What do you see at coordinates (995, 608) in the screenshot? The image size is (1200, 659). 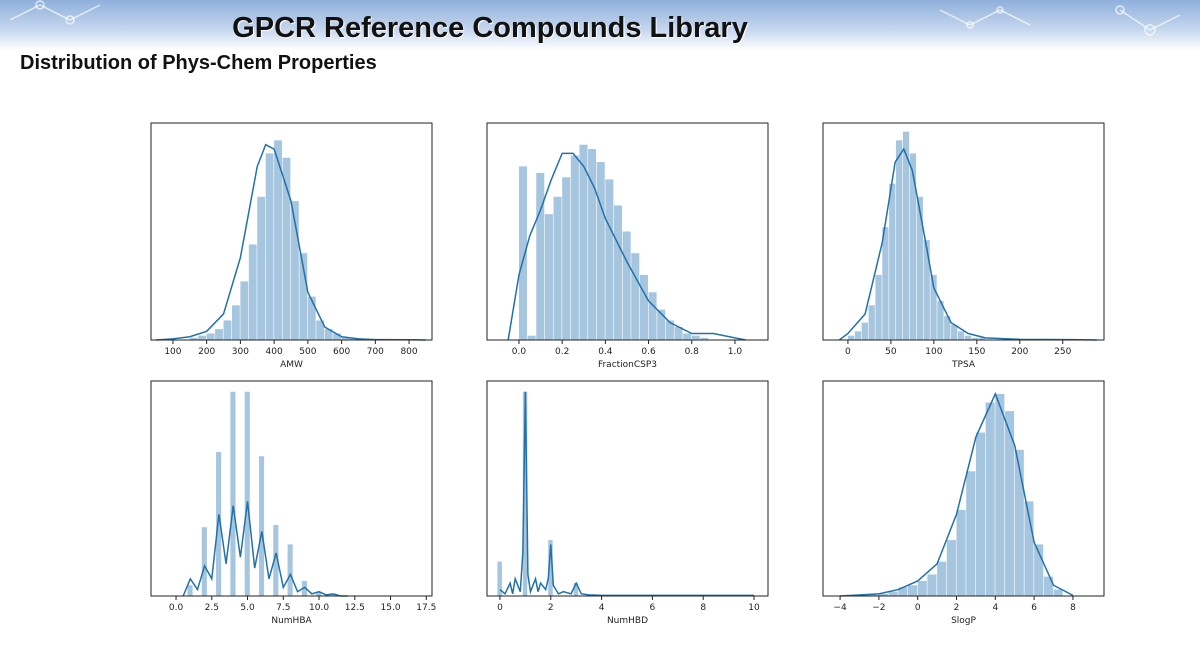 I see `x-tick-label: 4` at bounding box center [995, 608].